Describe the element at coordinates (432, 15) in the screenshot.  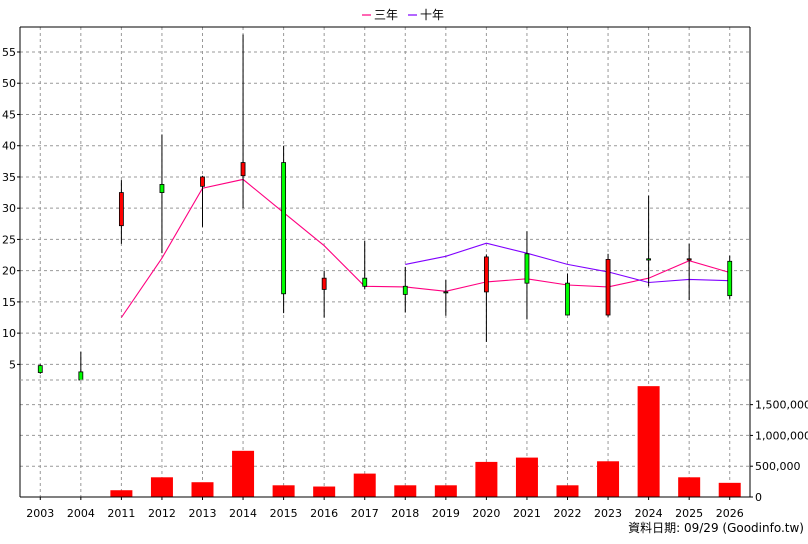
I see `legend-ten-year-label: 十年` at that location.